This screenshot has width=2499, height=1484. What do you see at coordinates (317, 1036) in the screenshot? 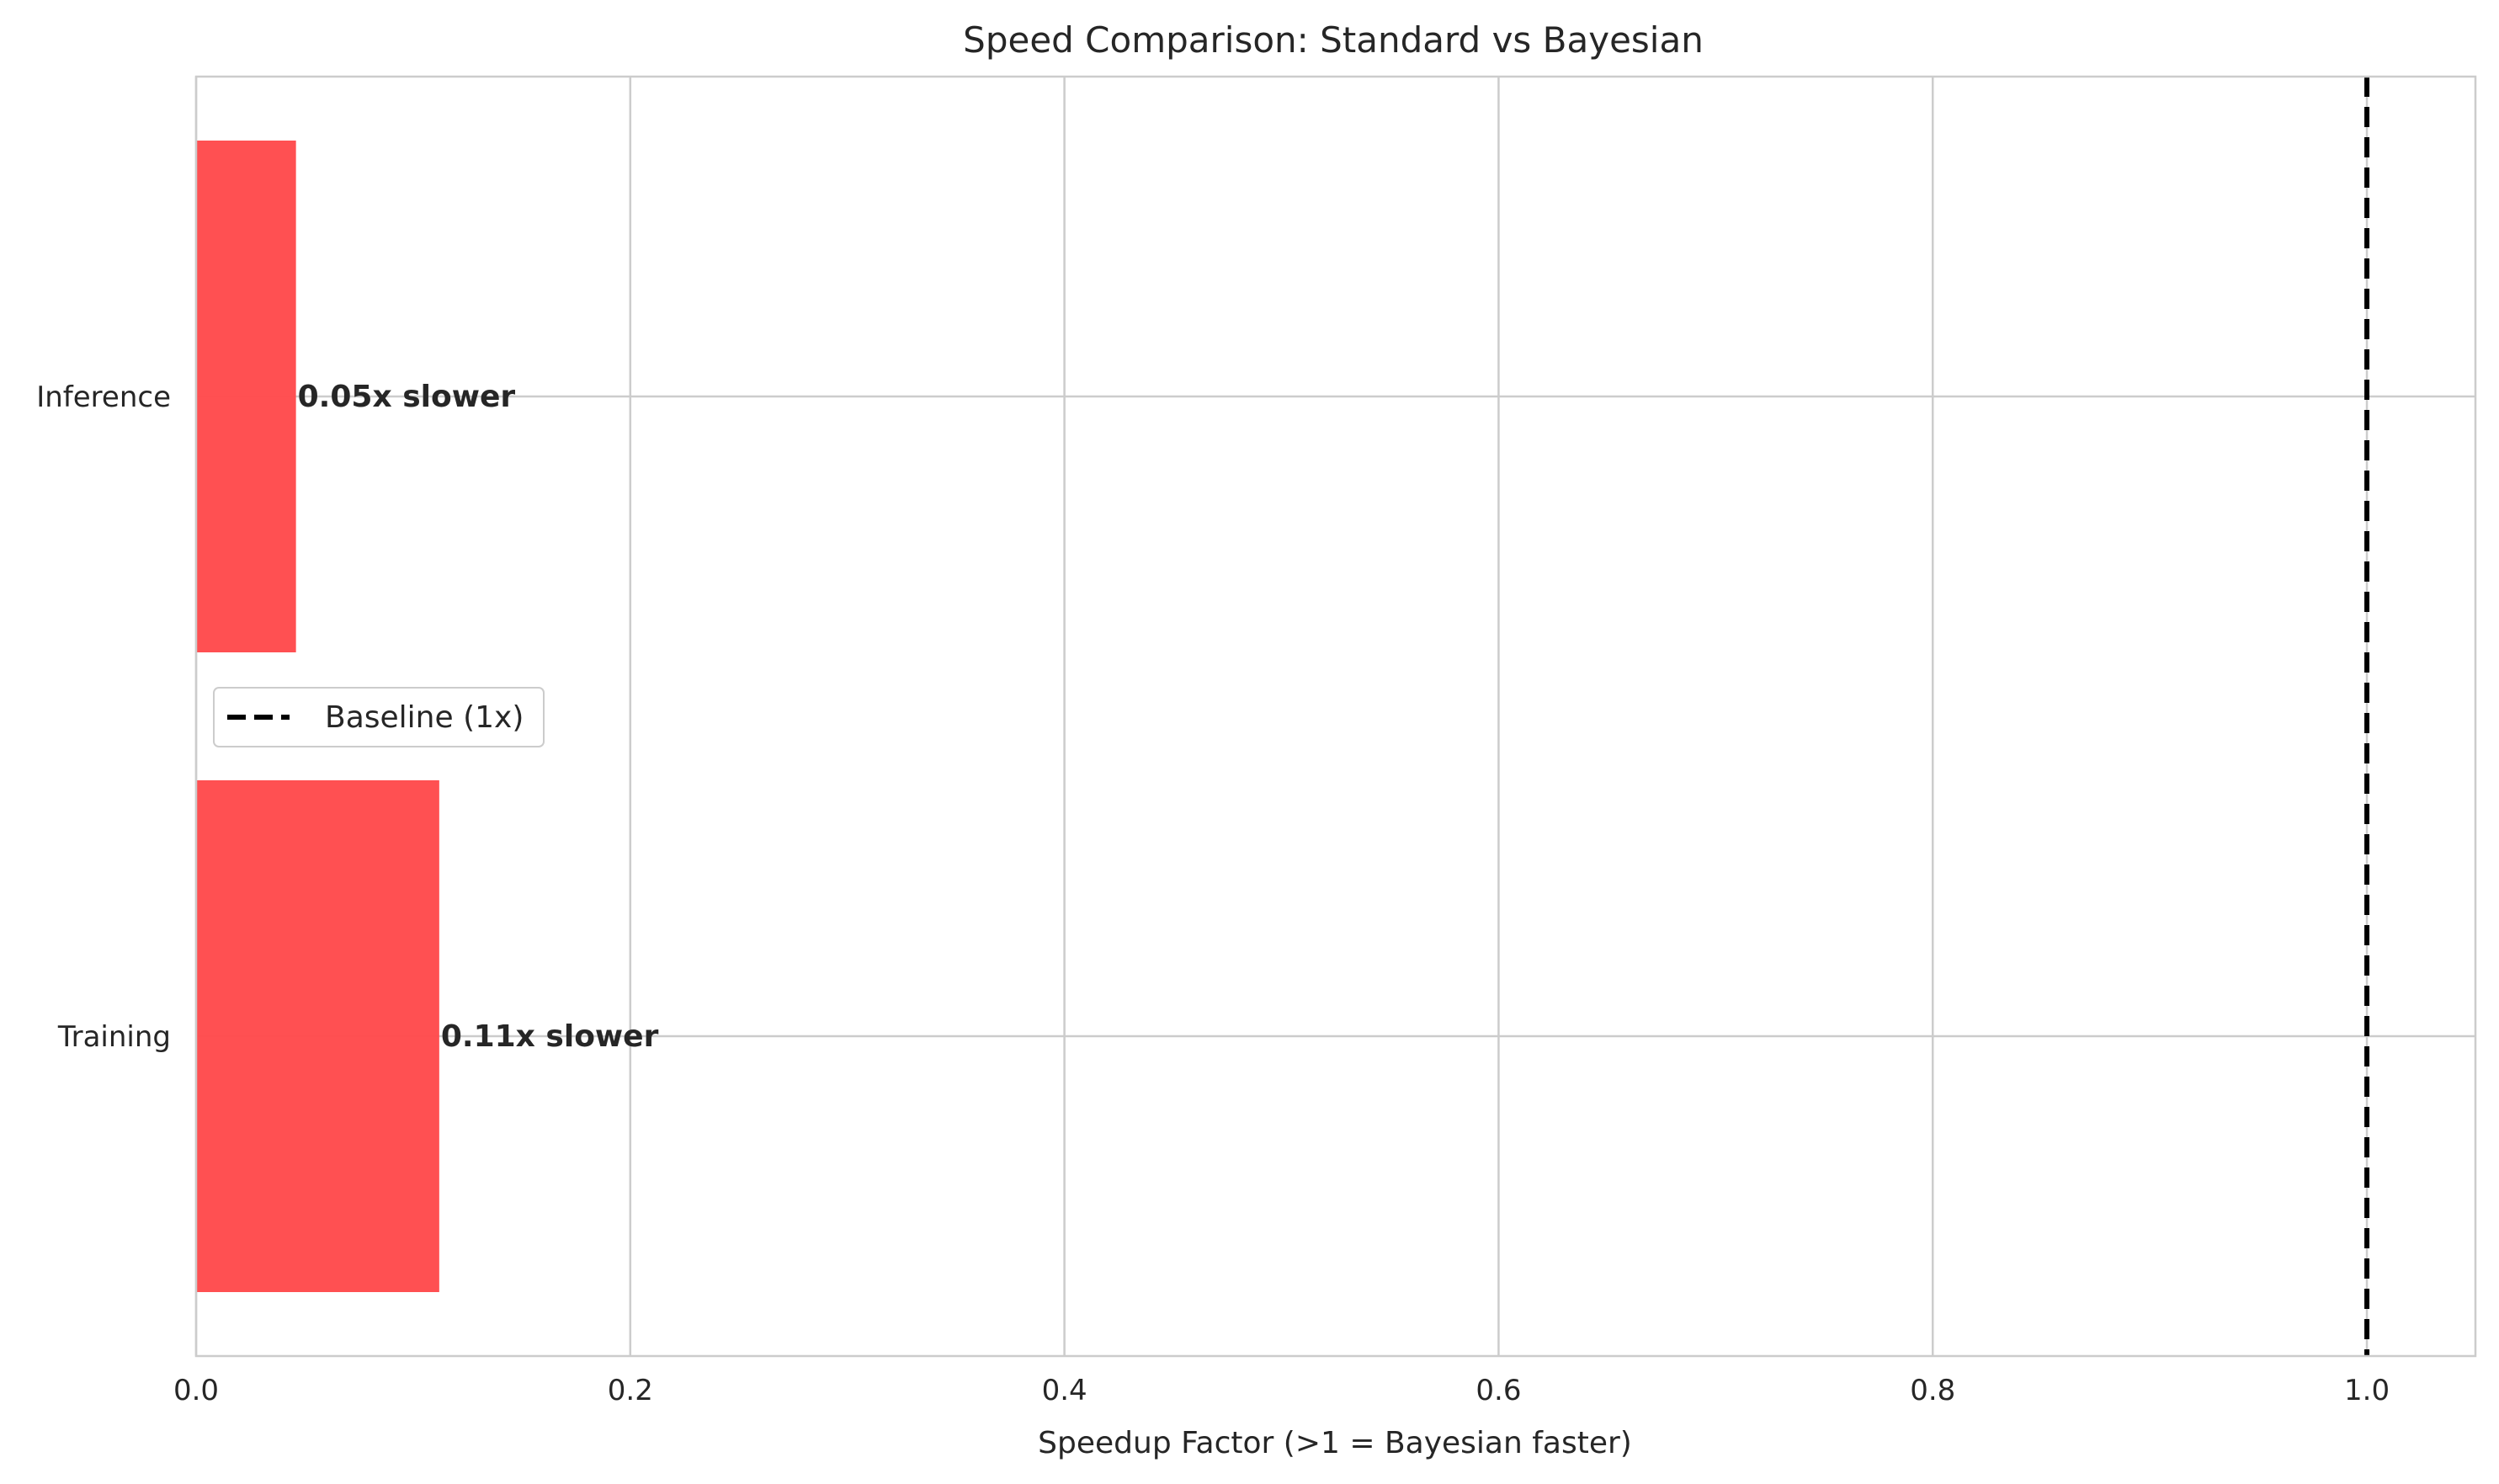
I see `bar-training` at bounding box center [317, 1036].